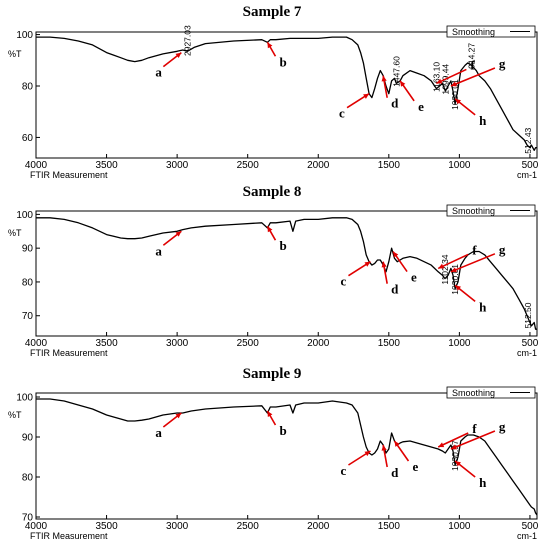  I want to click on panel-1-x-tick-label: 1500, so click(389, 165).